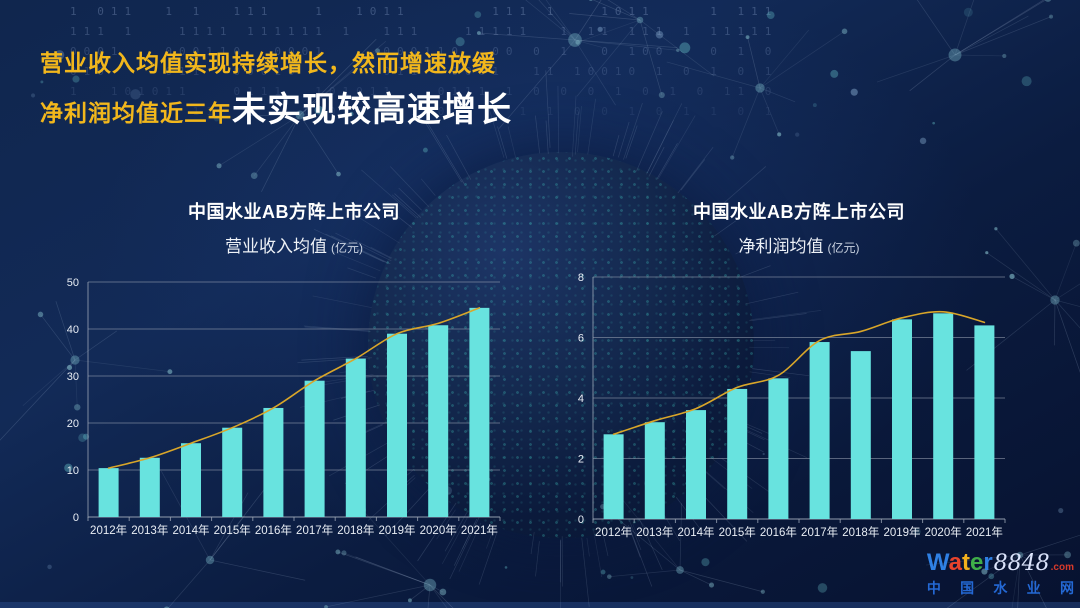 The width and height of the screenshot is (1080, 608). What do you see at coordinates (73, 424) in the screenshot?
I see `svg-text: 20` at bounding box center [73, 424].